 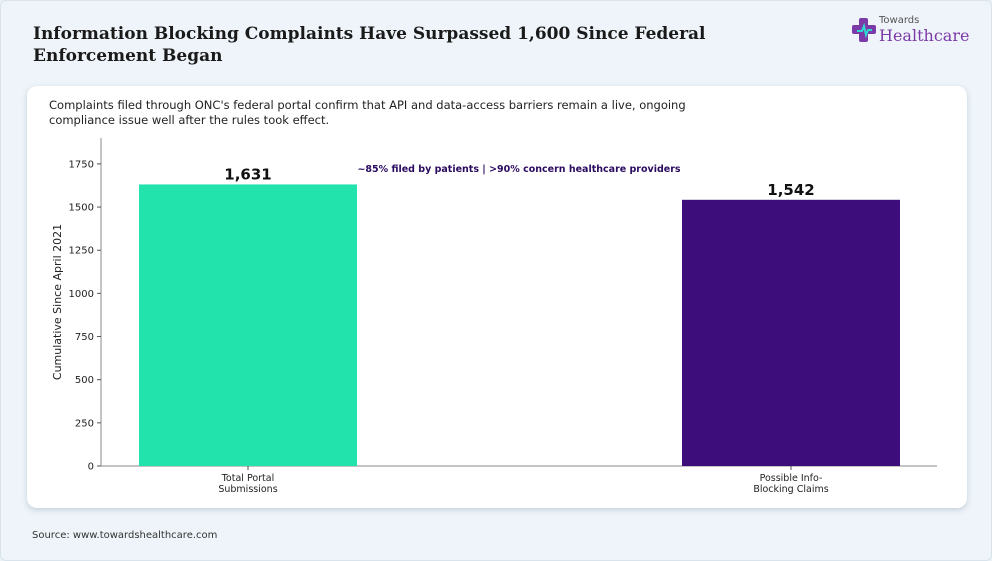 What do you see at coordinates (81, 251) in the screenshot?
I see `y-tick-label: 1250` at bounding box center [81, 251].